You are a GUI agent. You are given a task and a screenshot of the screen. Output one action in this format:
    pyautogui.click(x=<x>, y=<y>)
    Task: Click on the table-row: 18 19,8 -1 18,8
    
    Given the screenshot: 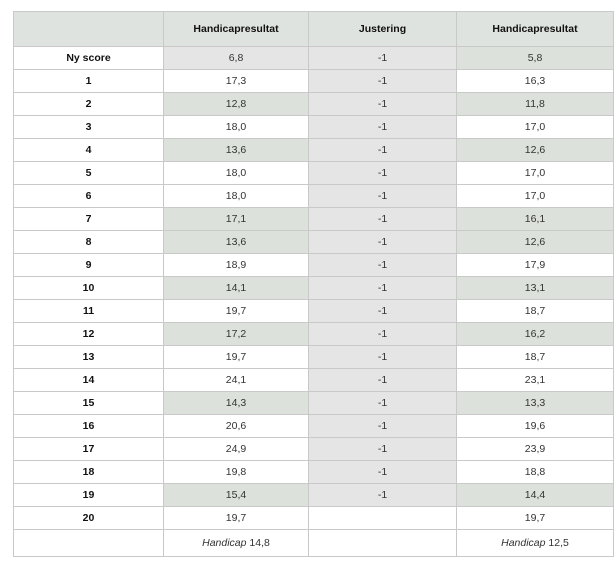 What is the action you would take?
    pyautogui.click(x=313, y=472)
    